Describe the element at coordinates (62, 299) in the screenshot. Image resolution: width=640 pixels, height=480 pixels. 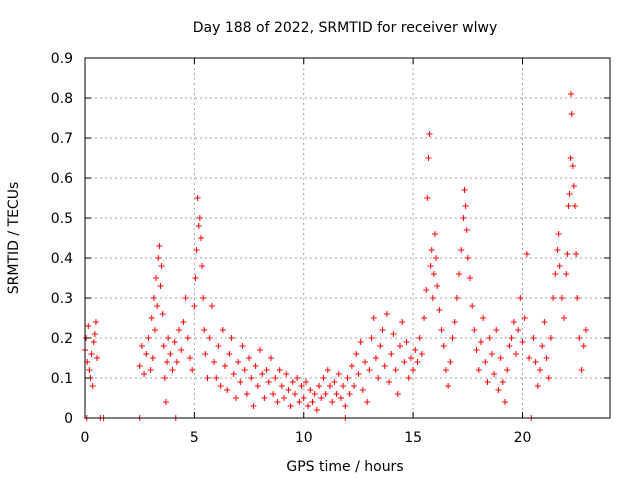
I see `y-tick-label: 0.3` at that location.